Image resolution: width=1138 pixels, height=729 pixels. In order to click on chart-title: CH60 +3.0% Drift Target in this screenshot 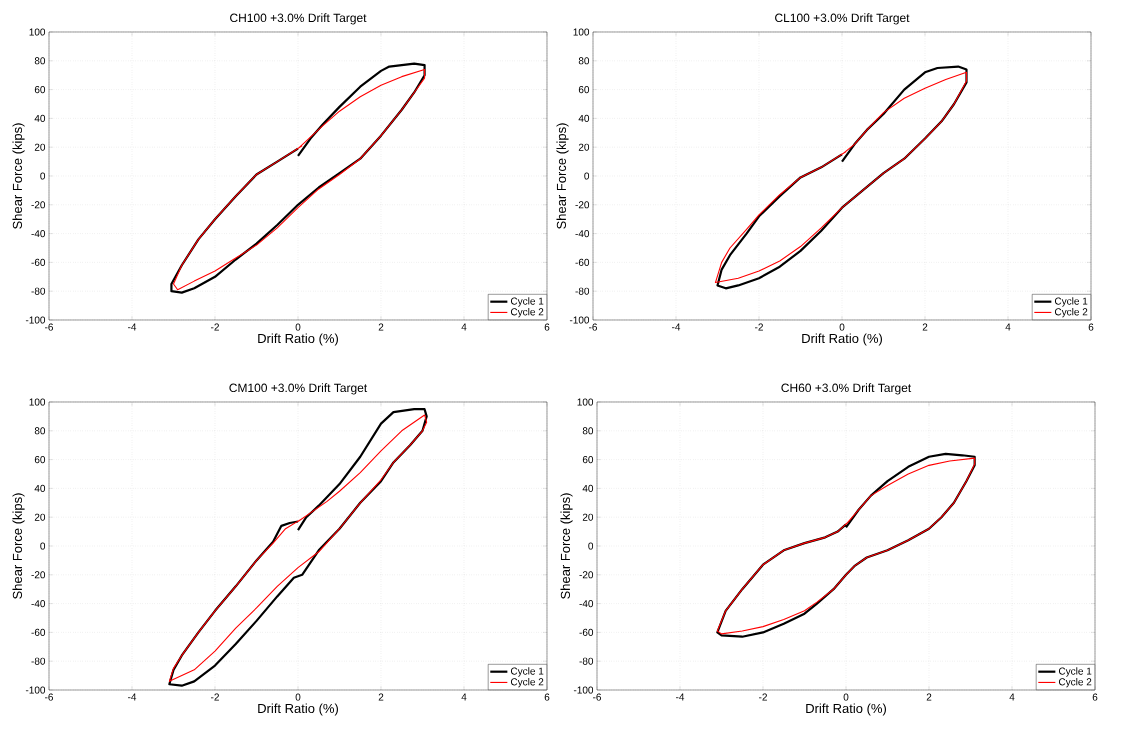, I will do `click(846, 389)`.